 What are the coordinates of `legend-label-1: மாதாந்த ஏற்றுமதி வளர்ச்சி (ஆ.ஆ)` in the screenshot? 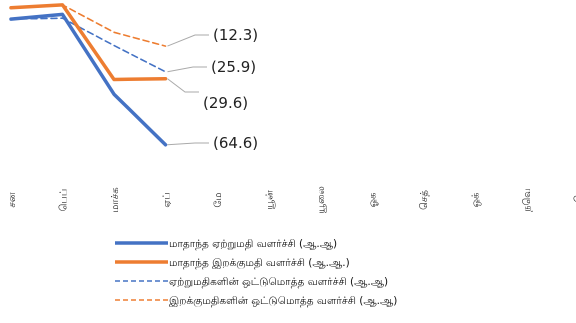 It's located at (253, 244).